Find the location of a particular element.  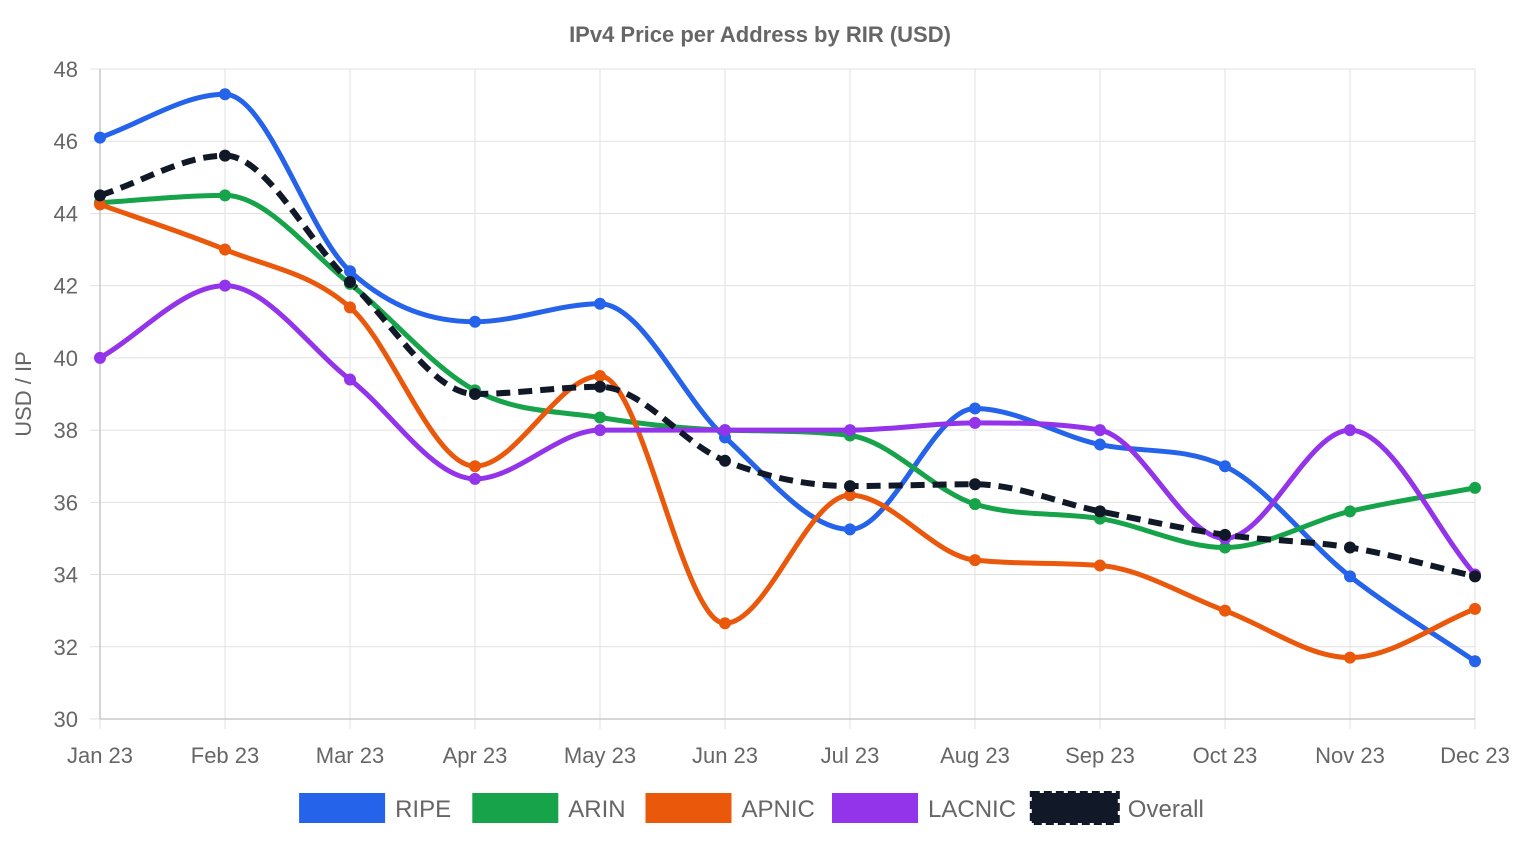

x-tick-label: May 23 is located at coordinates (600, 755).